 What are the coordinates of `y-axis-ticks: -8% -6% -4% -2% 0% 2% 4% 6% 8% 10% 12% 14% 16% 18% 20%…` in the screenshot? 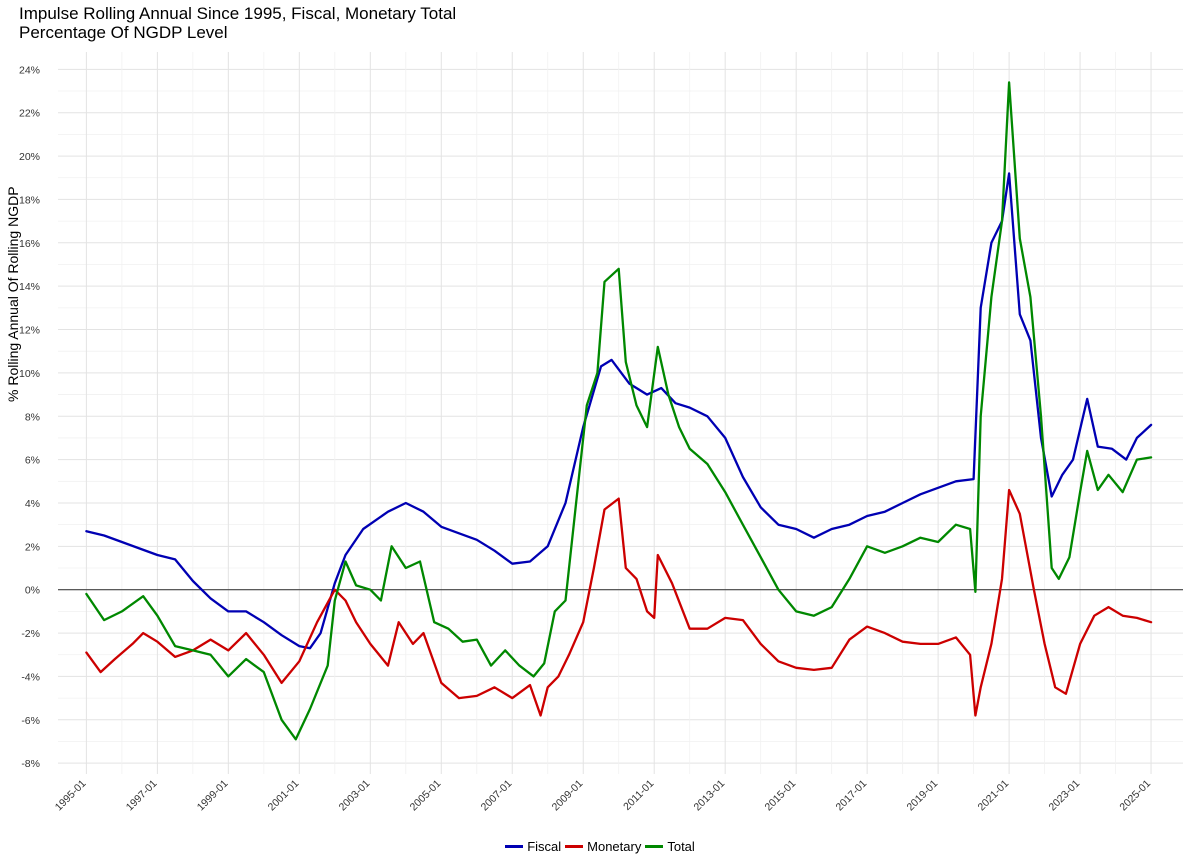 It's located at (29, 417).